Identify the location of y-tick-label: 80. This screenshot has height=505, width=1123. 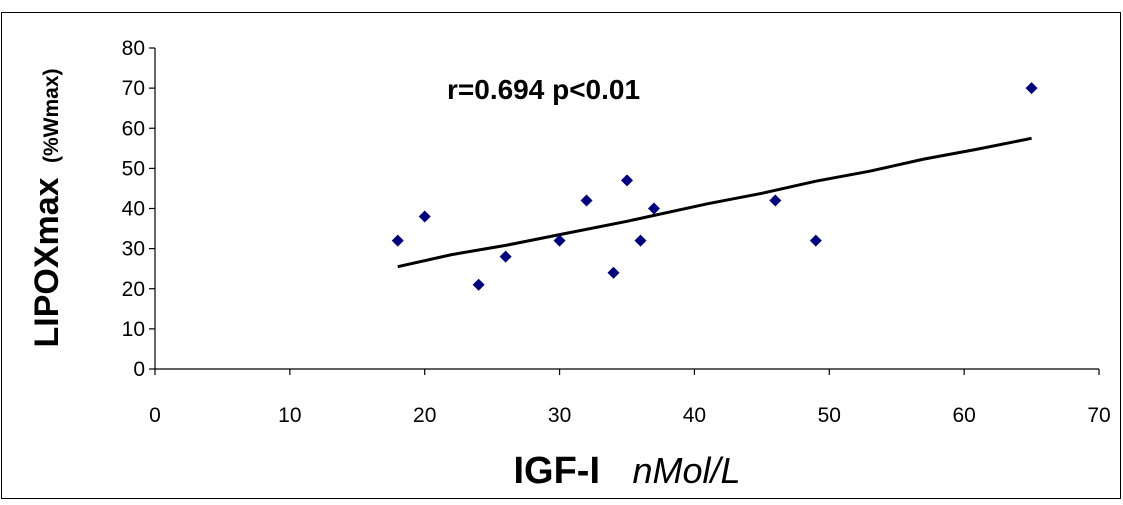
(133, 48).